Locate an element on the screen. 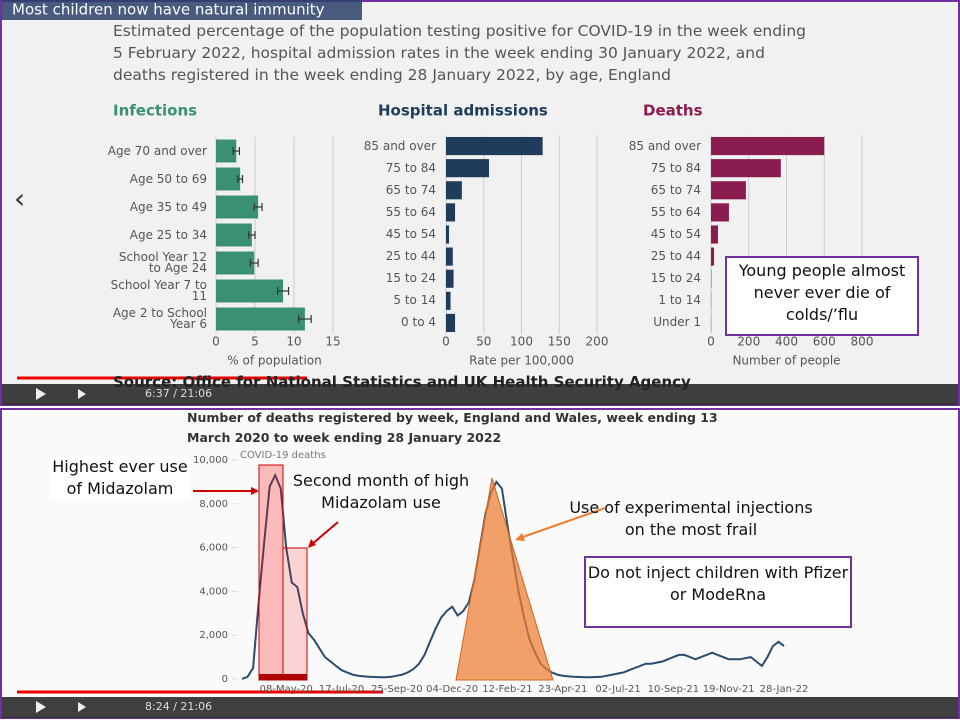 Image resolution: width=960 pixels, height=720 pixels. y-tick-label: 55 to 64 is located at coordinates (675, 211).